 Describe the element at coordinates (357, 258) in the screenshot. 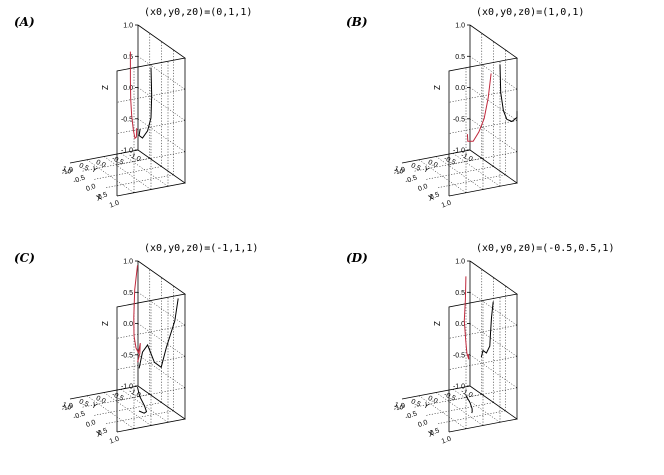

I see `panel-letter: (D)` at that location.